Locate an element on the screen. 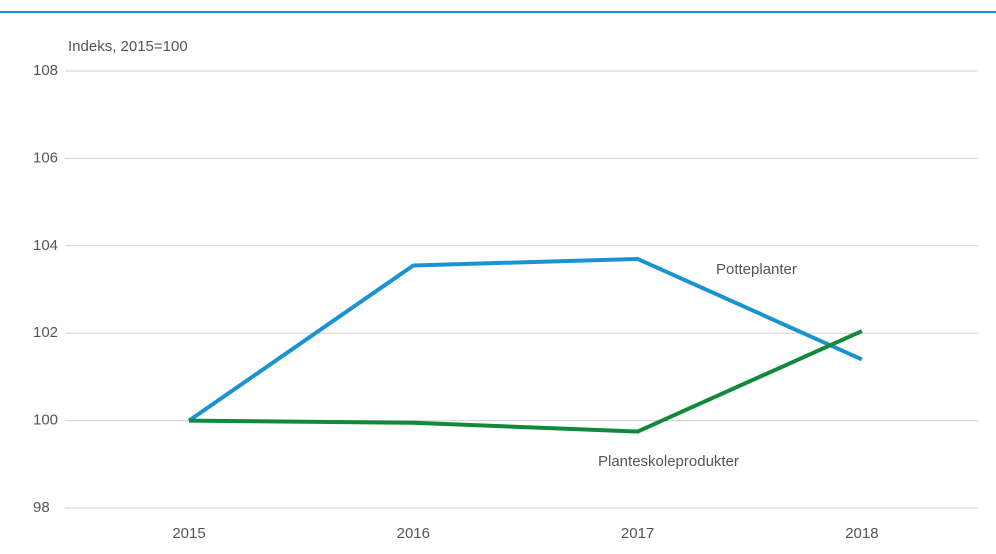  series-label: Planteskoleprodukter is located at coordinates (668, 461).